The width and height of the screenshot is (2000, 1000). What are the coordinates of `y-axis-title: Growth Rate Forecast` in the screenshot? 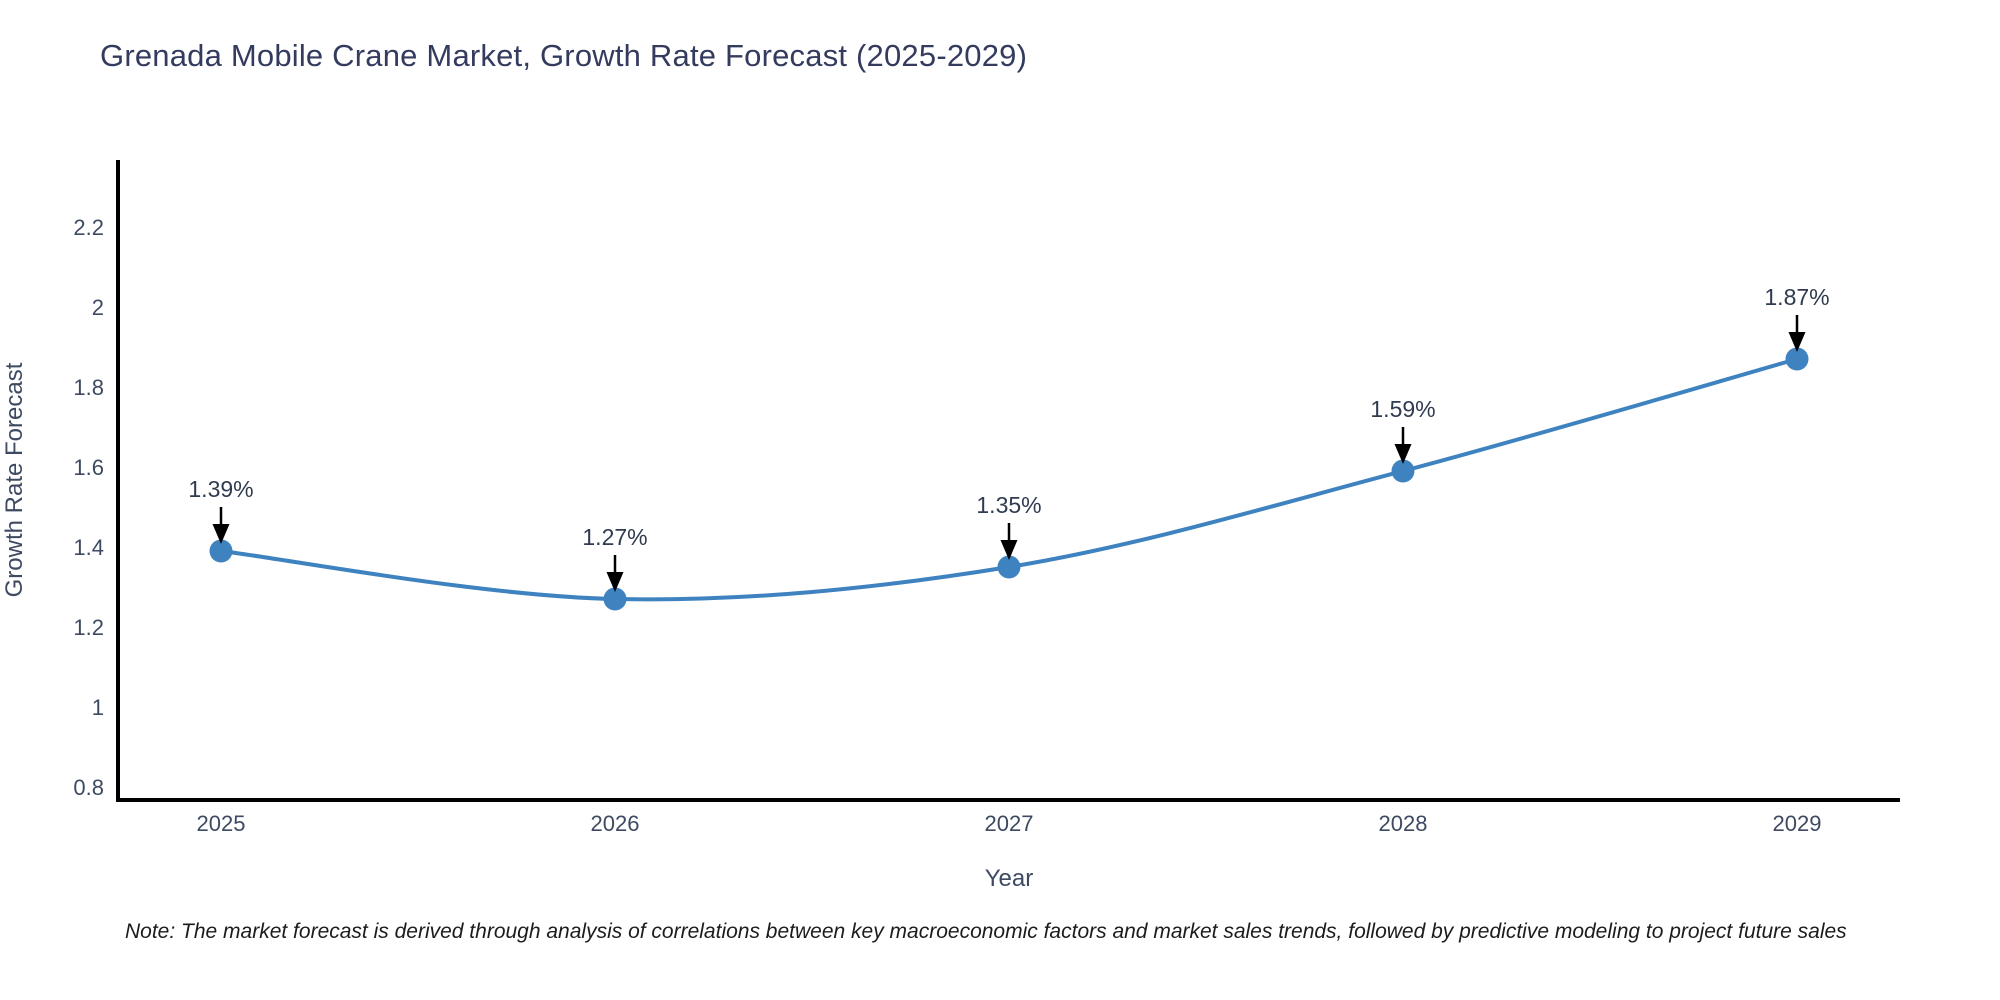 It's located at (14, 479).